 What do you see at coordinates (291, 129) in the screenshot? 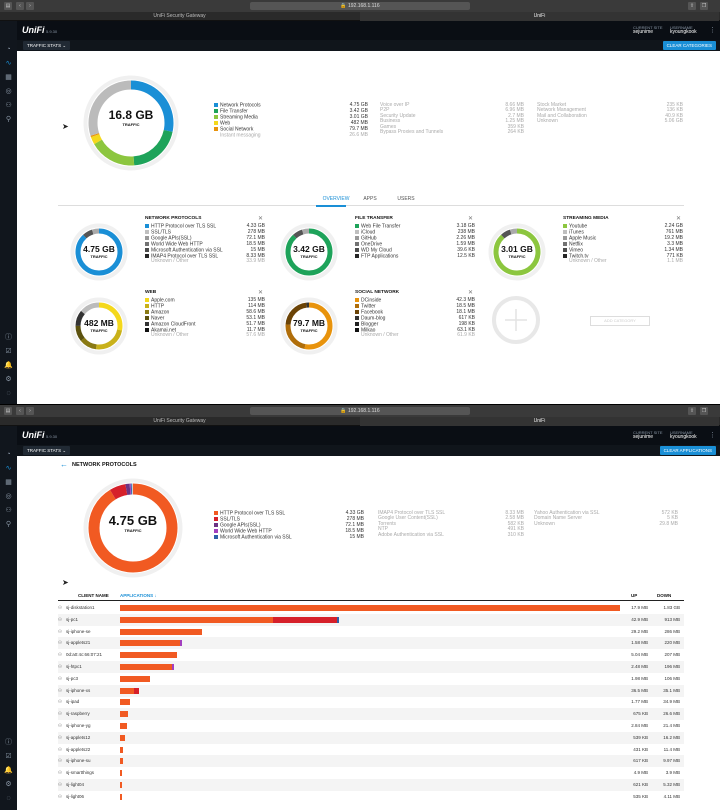
I see `legend-item: Social Network 79.7 MB` at bounding box center [291, 129].